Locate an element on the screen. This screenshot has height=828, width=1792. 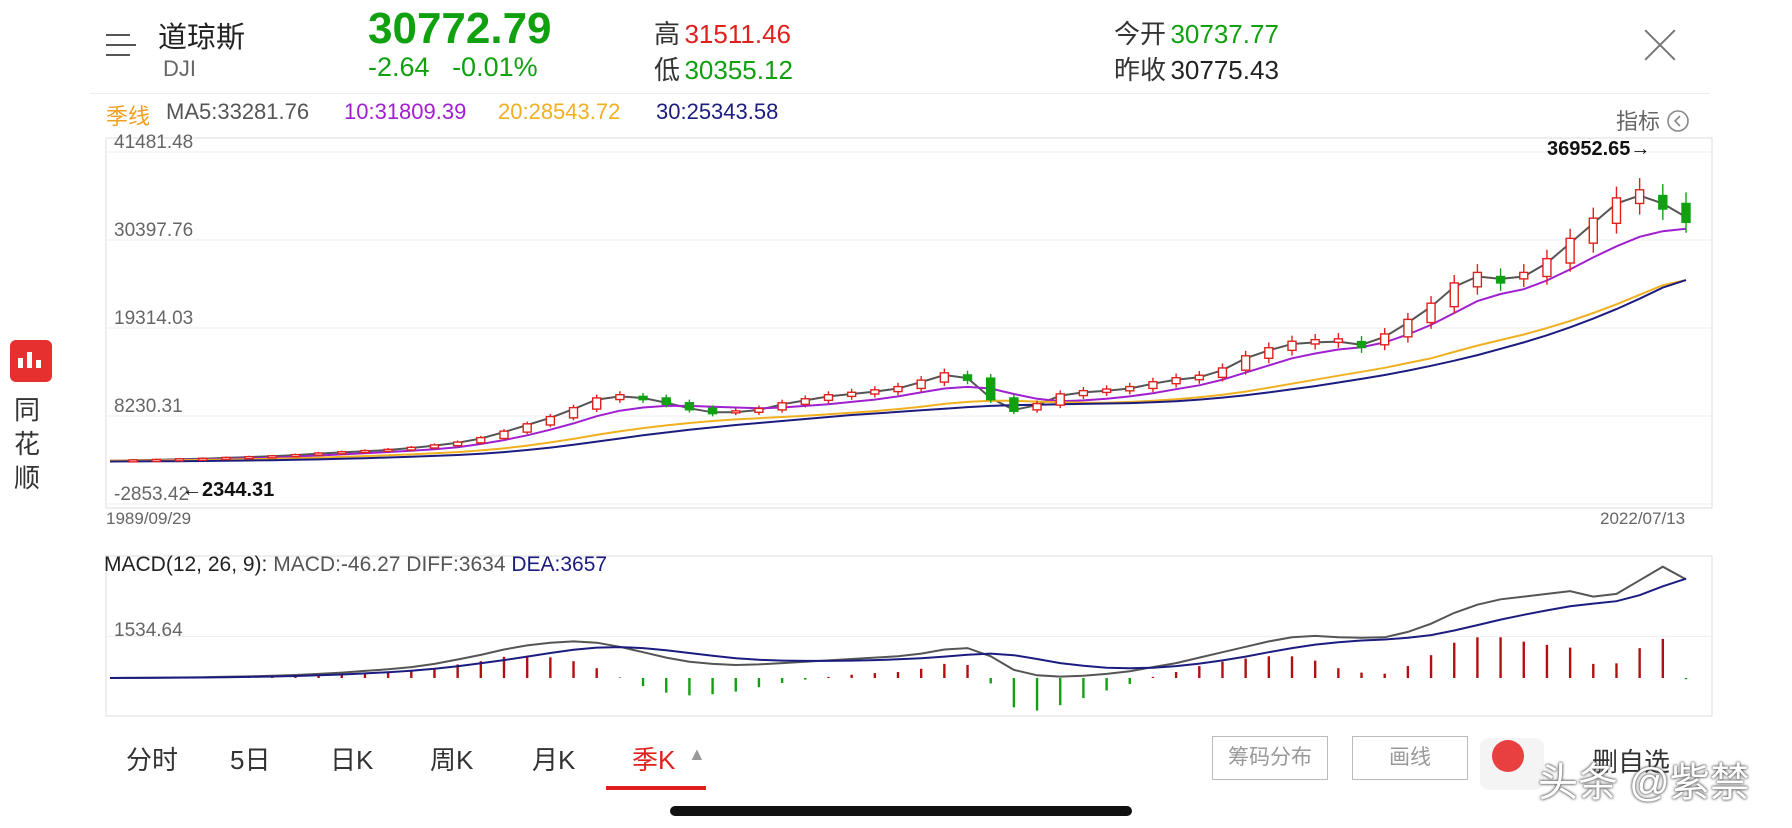
diff-line is located at coordinates (898, 622).